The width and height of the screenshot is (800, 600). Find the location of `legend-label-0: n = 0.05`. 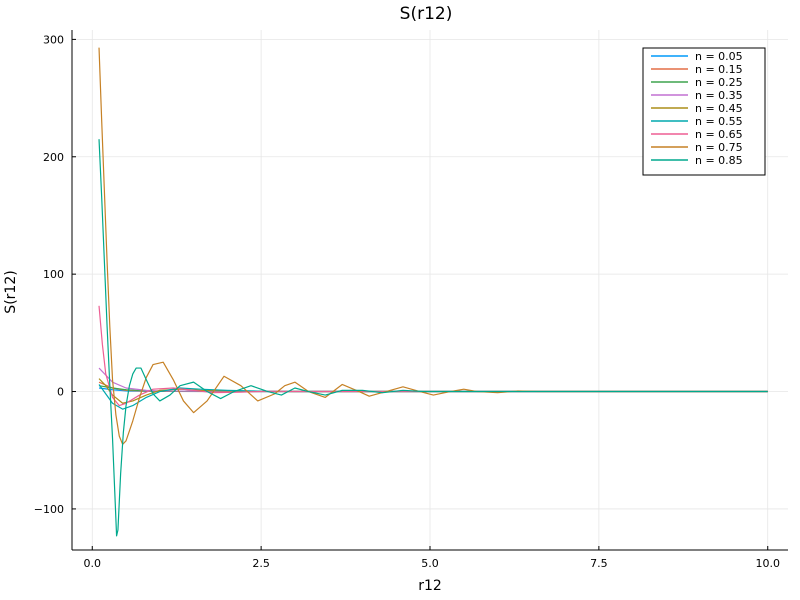

legend-label-0: n = 0.05 is located at coordinates (719, 56).